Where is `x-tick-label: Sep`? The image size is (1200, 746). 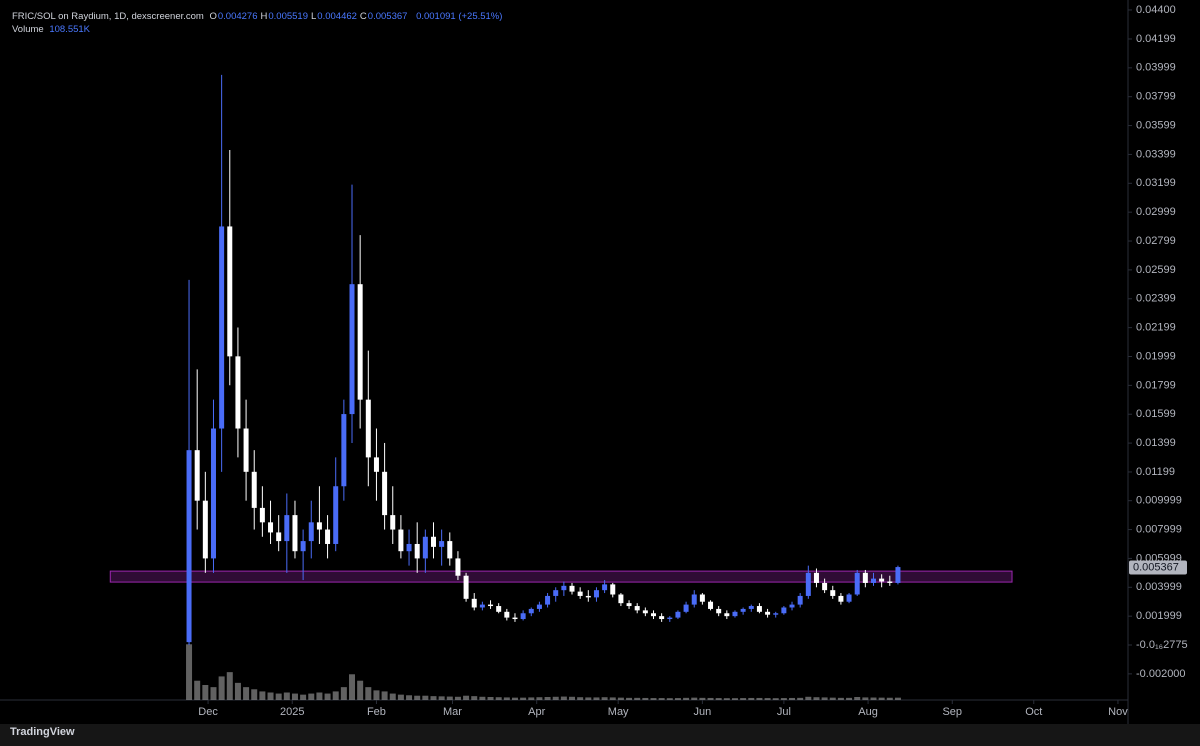 x-tick-label: Sep is located at coordinates (952, 712).